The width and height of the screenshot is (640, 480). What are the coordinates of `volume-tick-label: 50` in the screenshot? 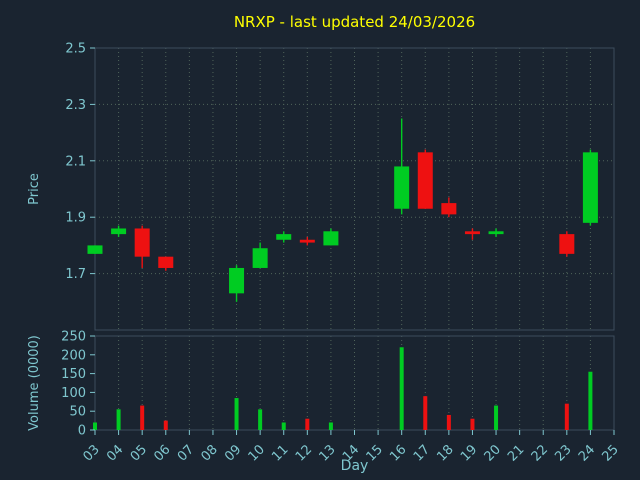 It's located at (77, 412).